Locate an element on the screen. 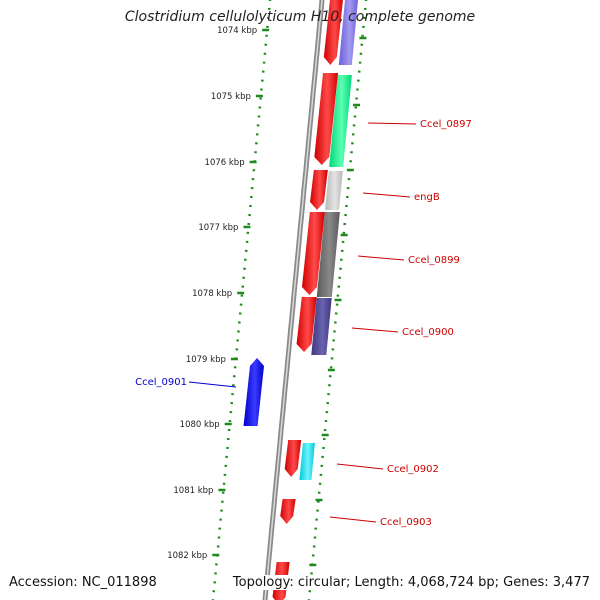 The width and height of the screenshot is (600, 600). leader-line-engb is located at coordinates (386, 195).